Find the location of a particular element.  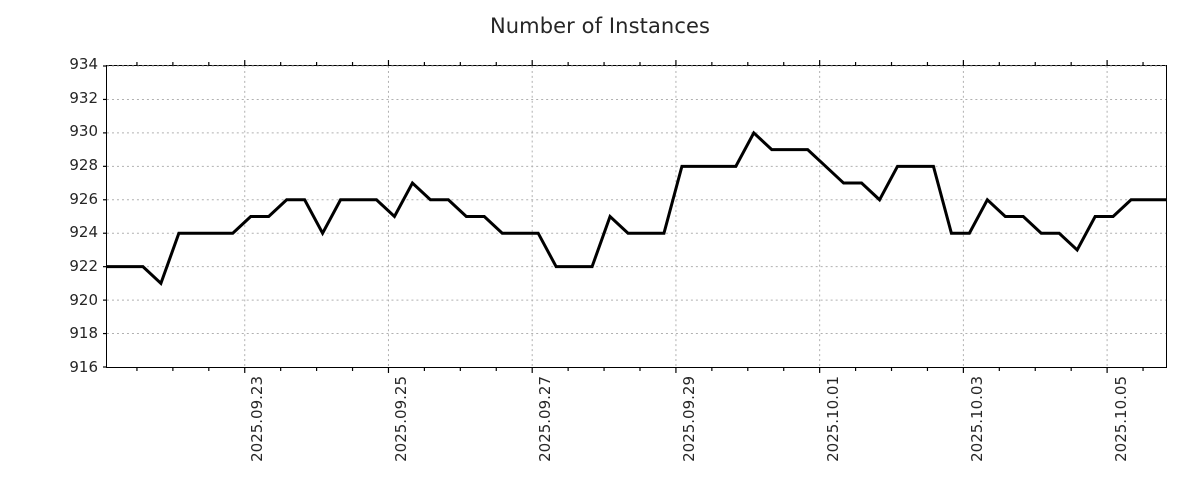

x-axis-tick-label: 2025.10.01 is located at coordinates (833, 419).